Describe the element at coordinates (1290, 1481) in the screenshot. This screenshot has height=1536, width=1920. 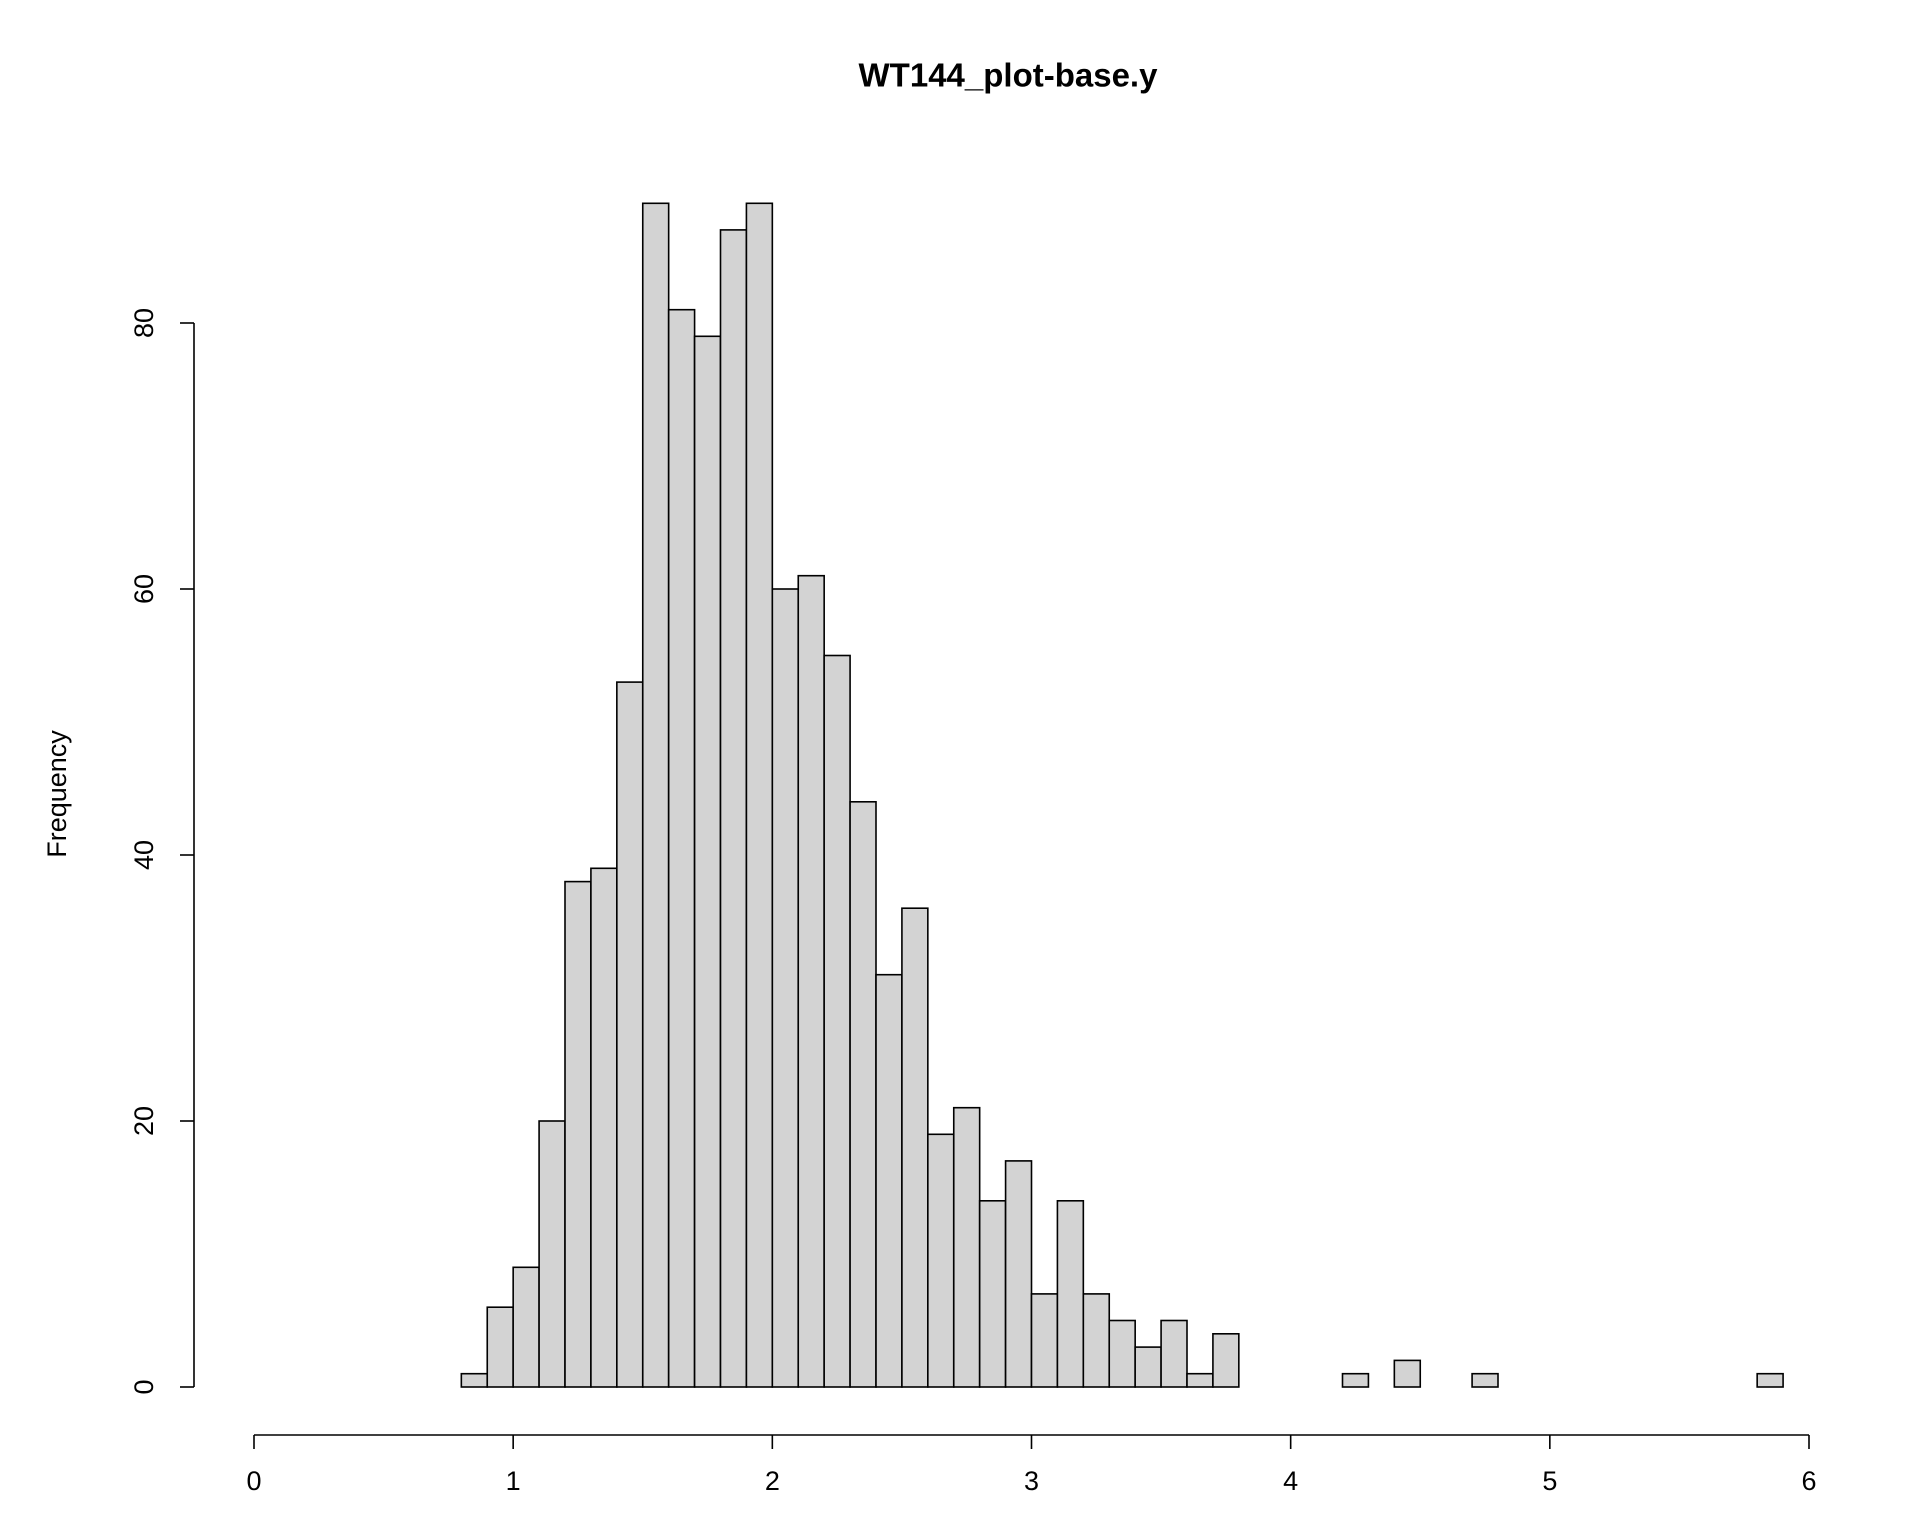
I see `x-tick-label: 4` at that location.